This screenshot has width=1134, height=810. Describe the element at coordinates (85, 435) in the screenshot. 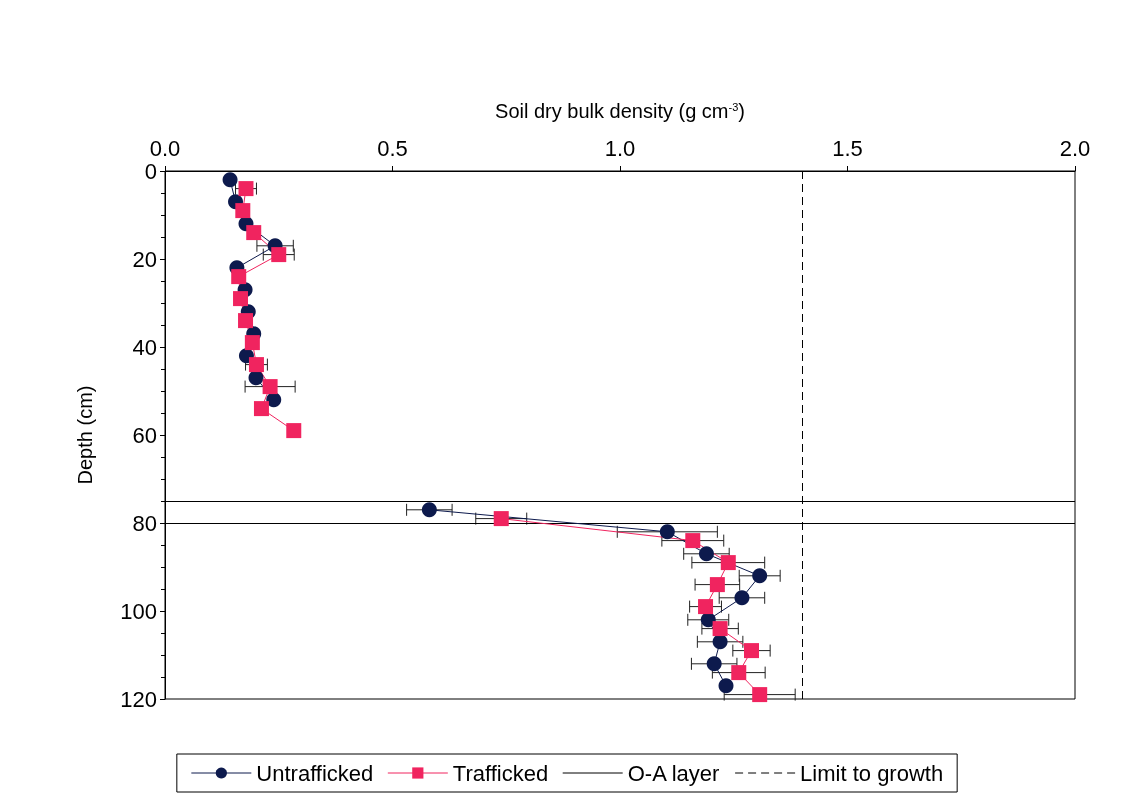

I see `y-axis-title: Depth (cm)` at that location.